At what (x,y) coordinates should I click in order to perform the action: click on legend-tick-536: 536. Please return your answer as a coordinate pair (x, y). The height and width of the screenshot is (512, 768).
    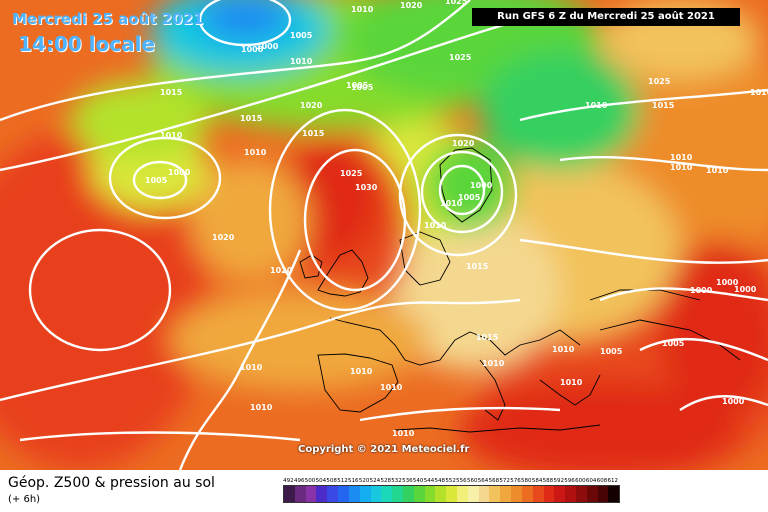
    Looking at the image, I should click on (407, 481).